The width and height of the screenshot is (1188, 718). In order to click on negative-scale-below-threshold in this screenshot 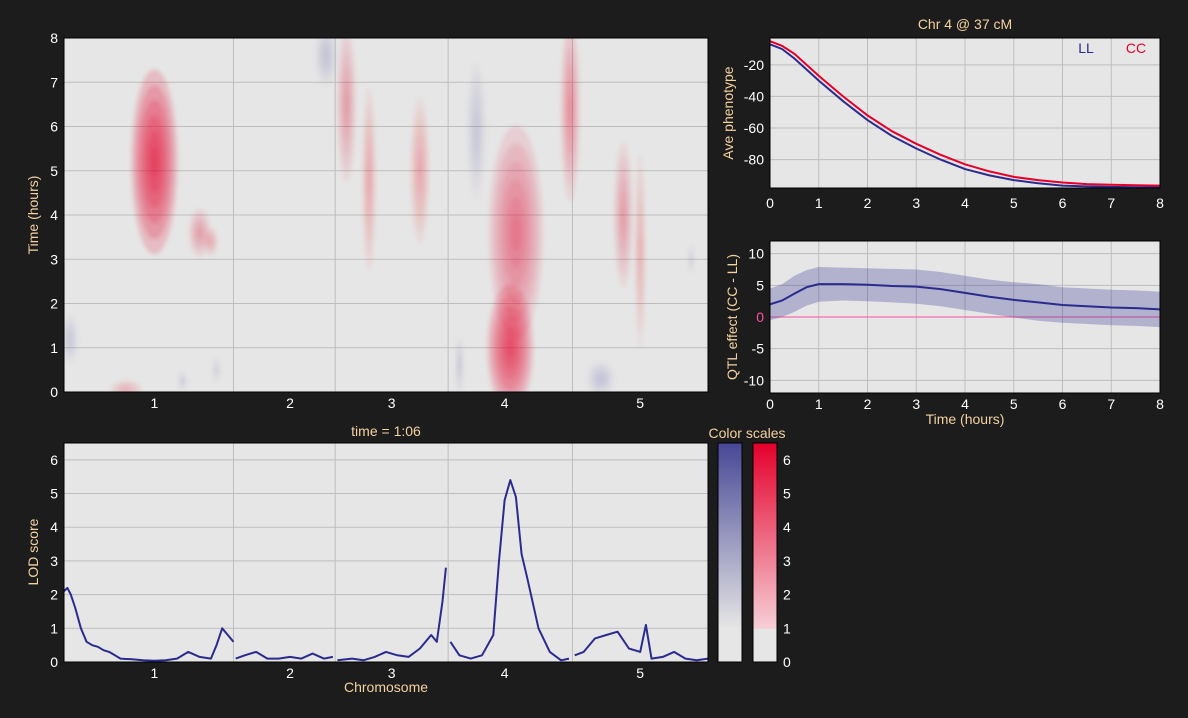, I will do `click(730, 645)`.